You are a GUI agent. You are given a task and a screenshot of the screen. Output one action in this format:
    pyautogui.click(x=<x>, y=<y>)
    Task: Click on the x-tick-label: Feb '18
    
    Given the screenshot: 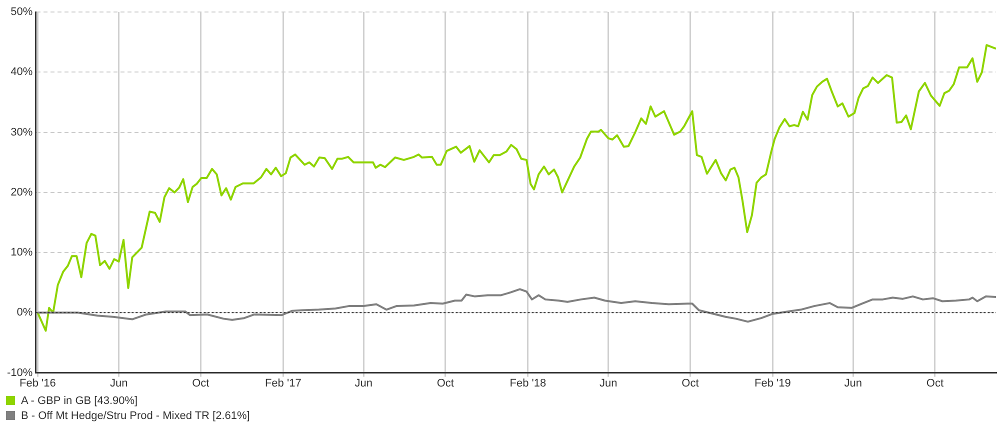 What is the action you would take?
    pyautogui.click(x=528, y=383)
    